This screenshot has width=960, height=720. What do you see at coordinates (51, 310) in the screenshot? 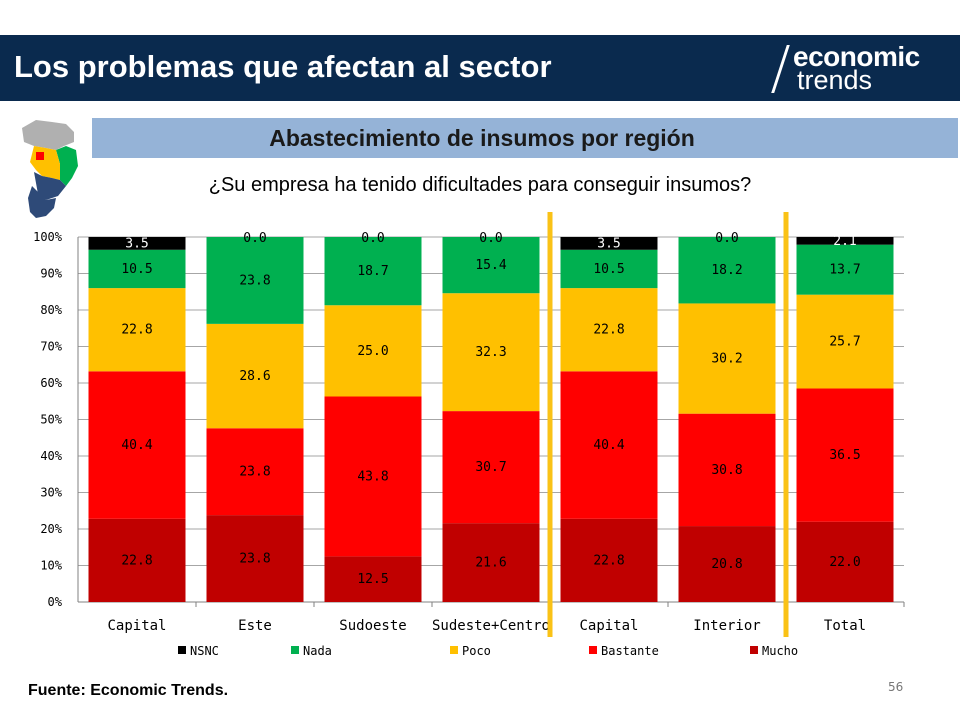
I see `y-tick-label: 80%` at bounding box center [51, 310].